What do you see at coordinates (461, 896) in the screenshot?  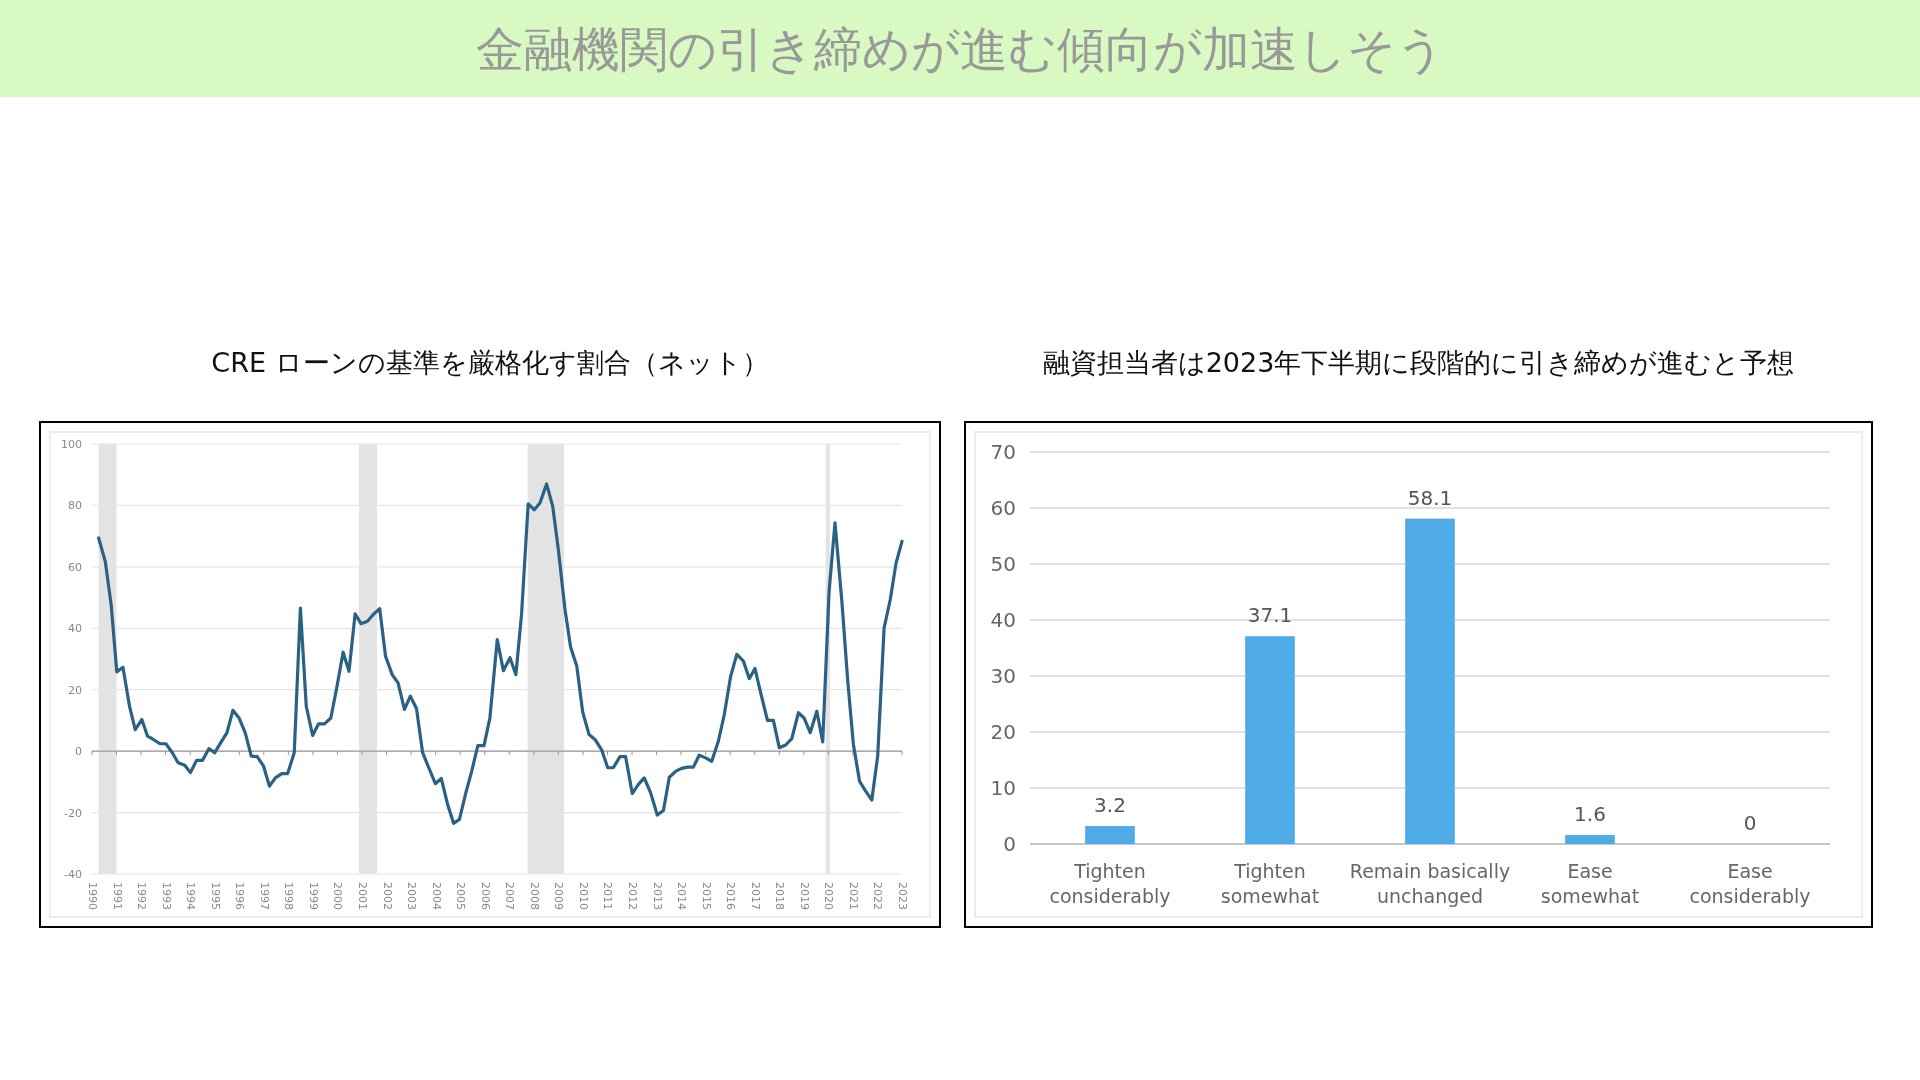 I see `x-tick-label: 2005` at bounding box center [461, 896].